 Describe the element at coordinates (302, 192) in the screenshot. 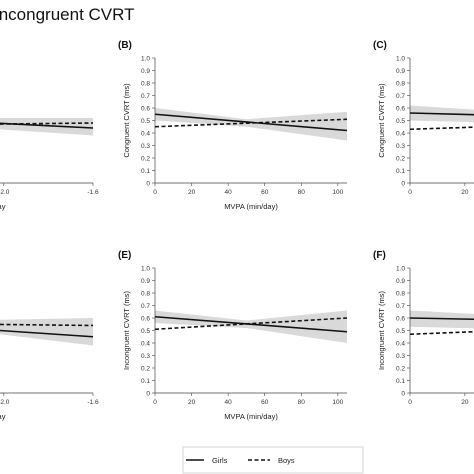

I see `x-tick-label: 80` at that location.